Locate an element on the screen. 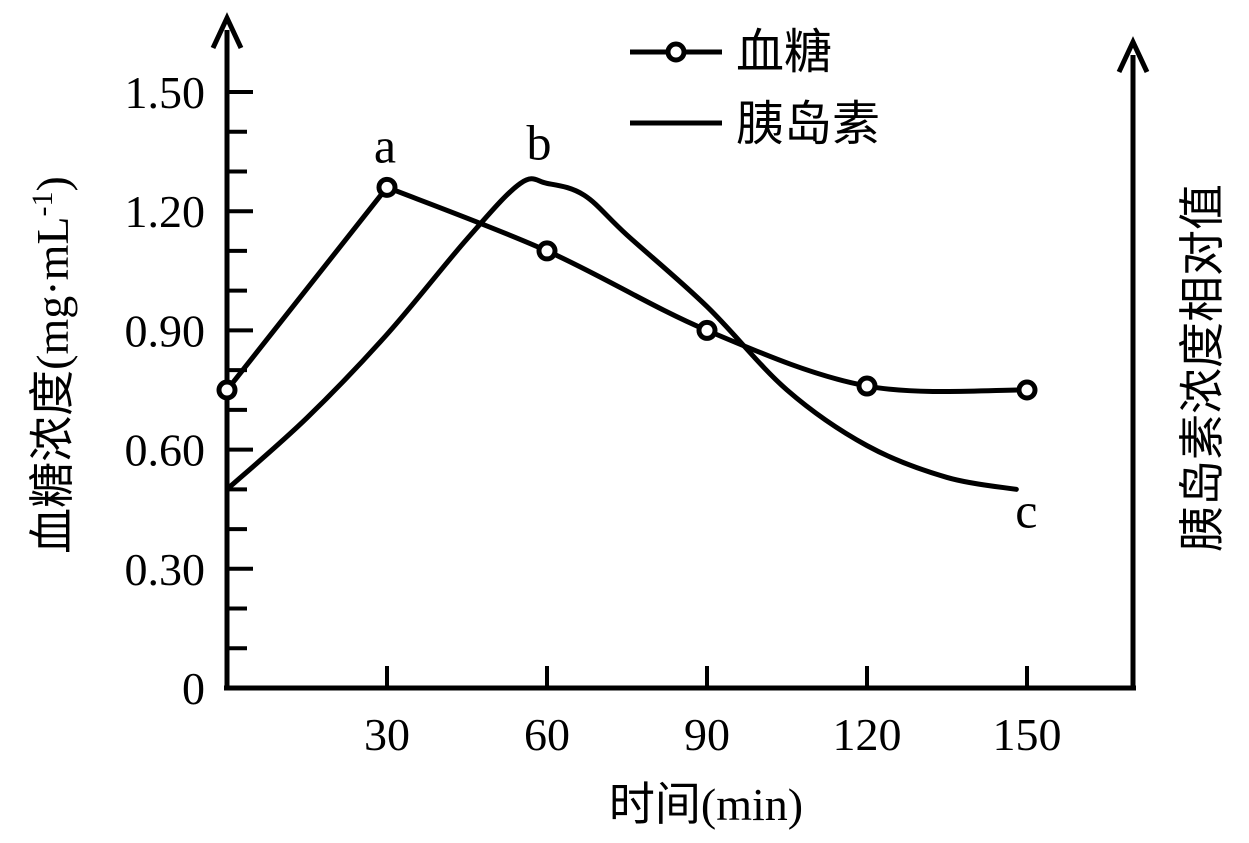  y-axis-label-left: 血糖浓度(mg·mL-1) is located at coordinates (52, 365).